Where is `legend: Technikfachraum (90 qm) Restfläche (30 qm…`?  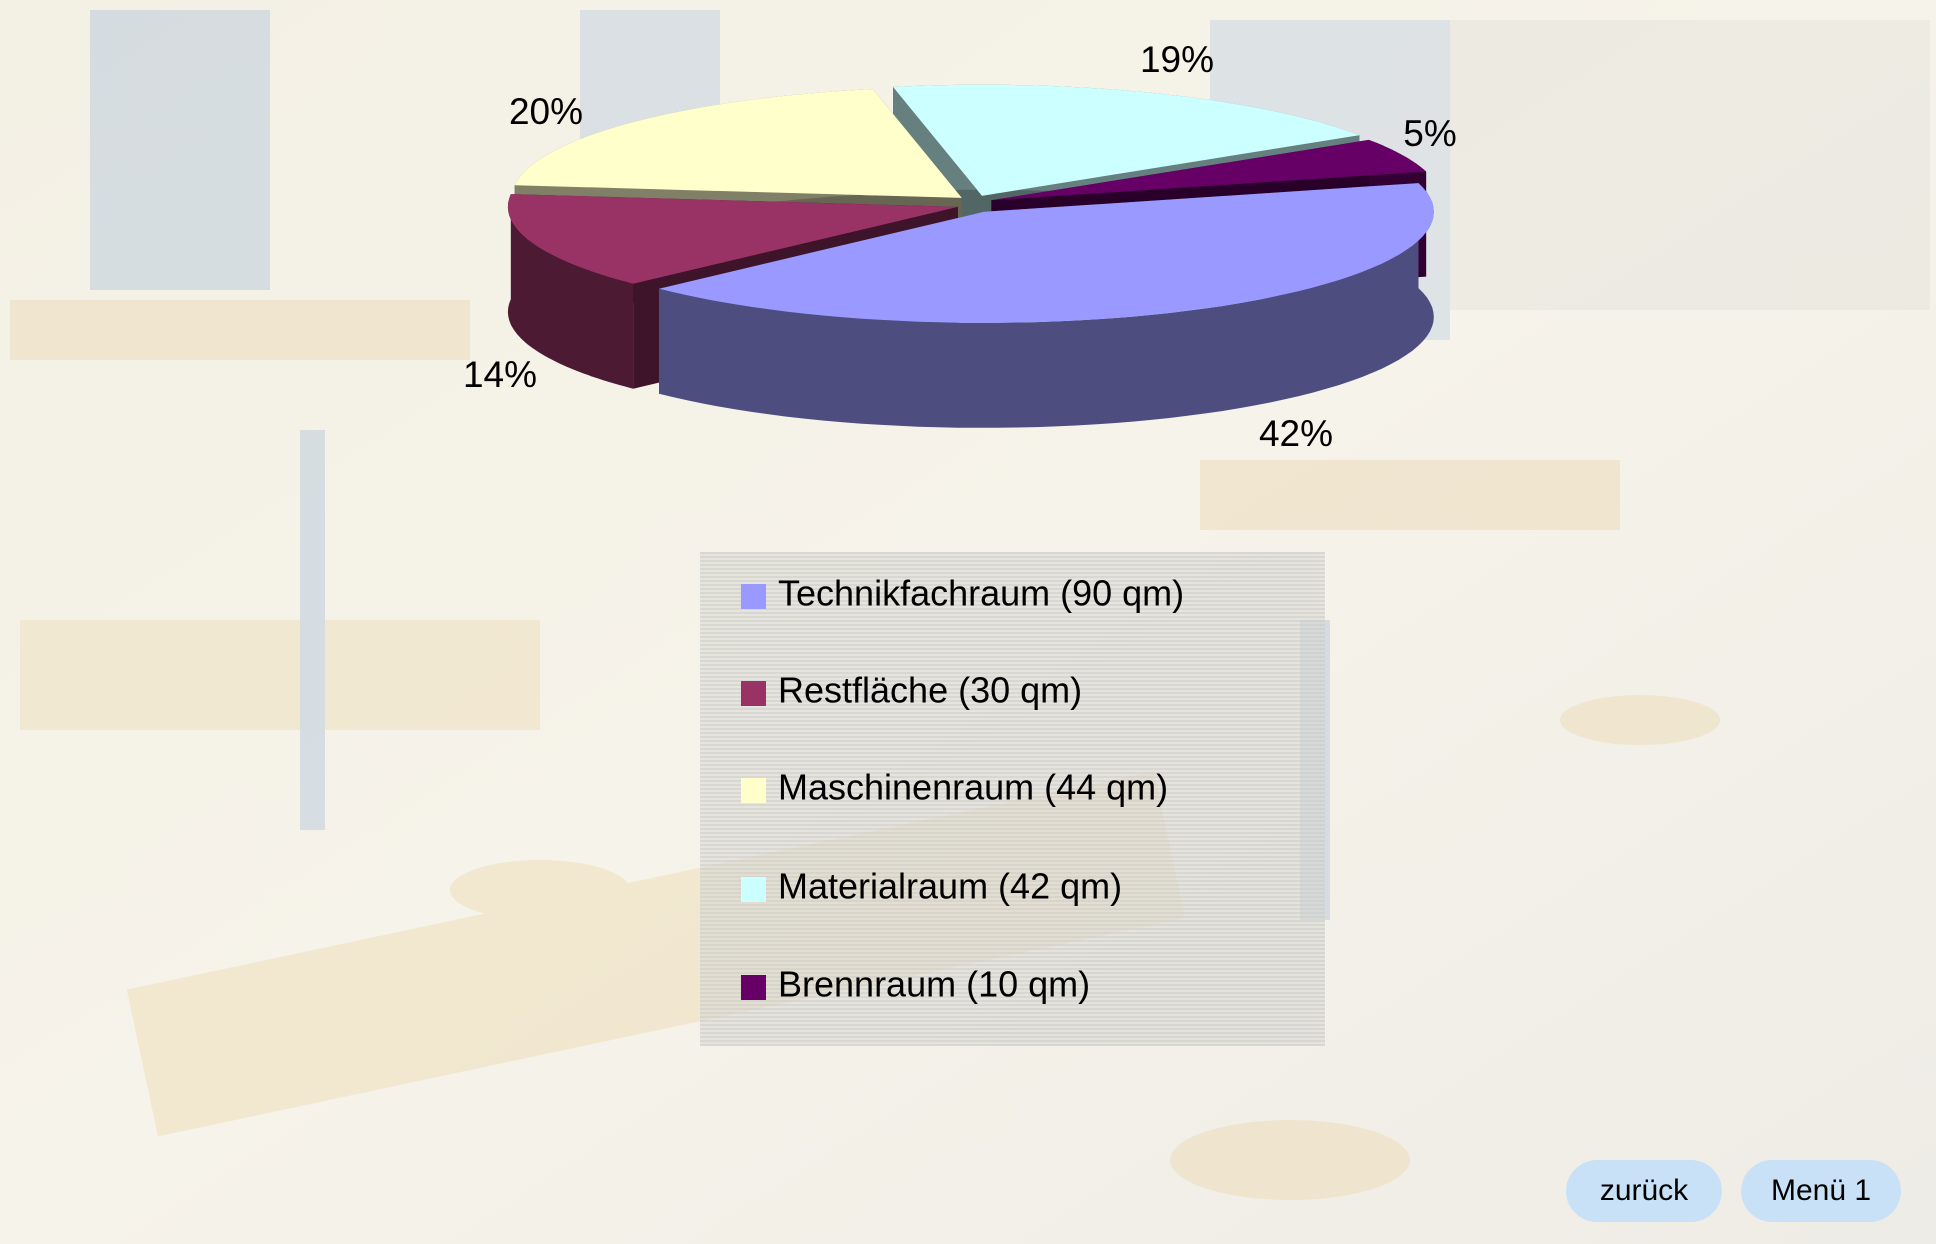
legend: Technikfachraum (90 qm) Restfläche (30 qm… is located at coordinates (962, 789).